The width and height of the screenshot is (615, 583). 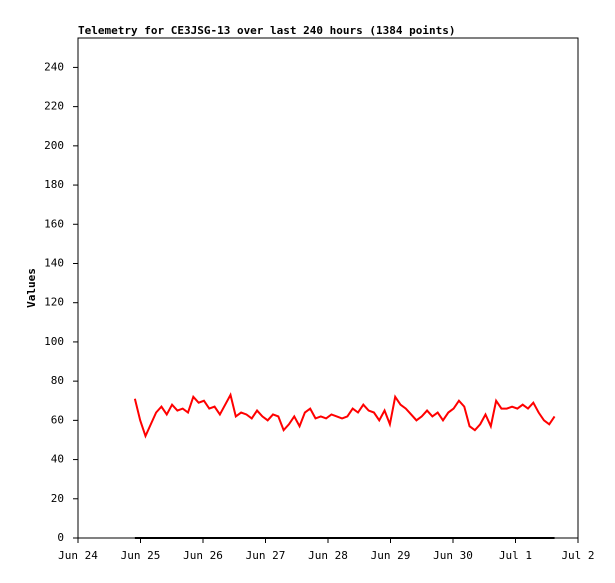 I want to click on y-tick-label: 40, so click(x=57, y=459).